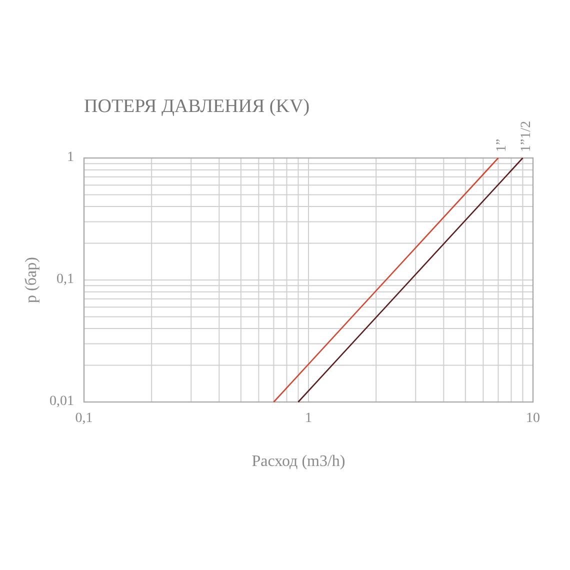  What do you see at coordinates (533, 418) in the screenshot?
I see `x-tick-label: 10` at bounding box center [533, 418].